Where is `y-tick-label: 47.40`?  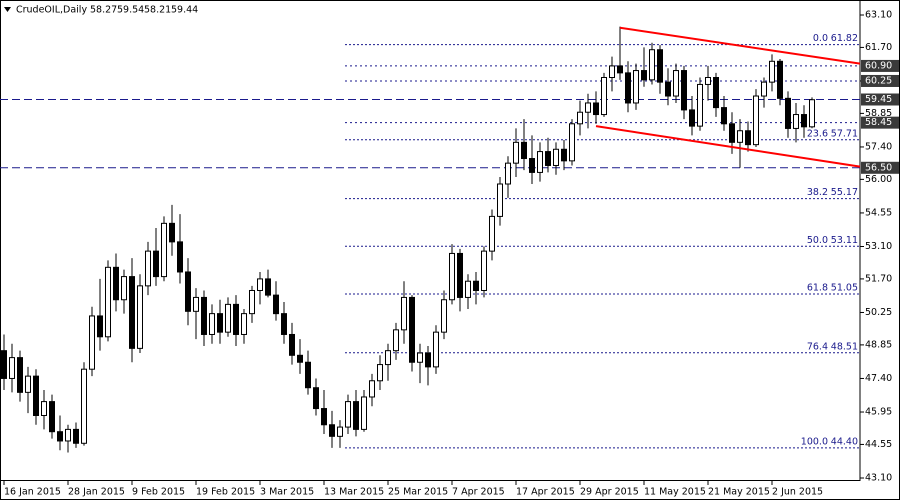 y-tick-label: 47.40 is located at coordinates (878, 378).